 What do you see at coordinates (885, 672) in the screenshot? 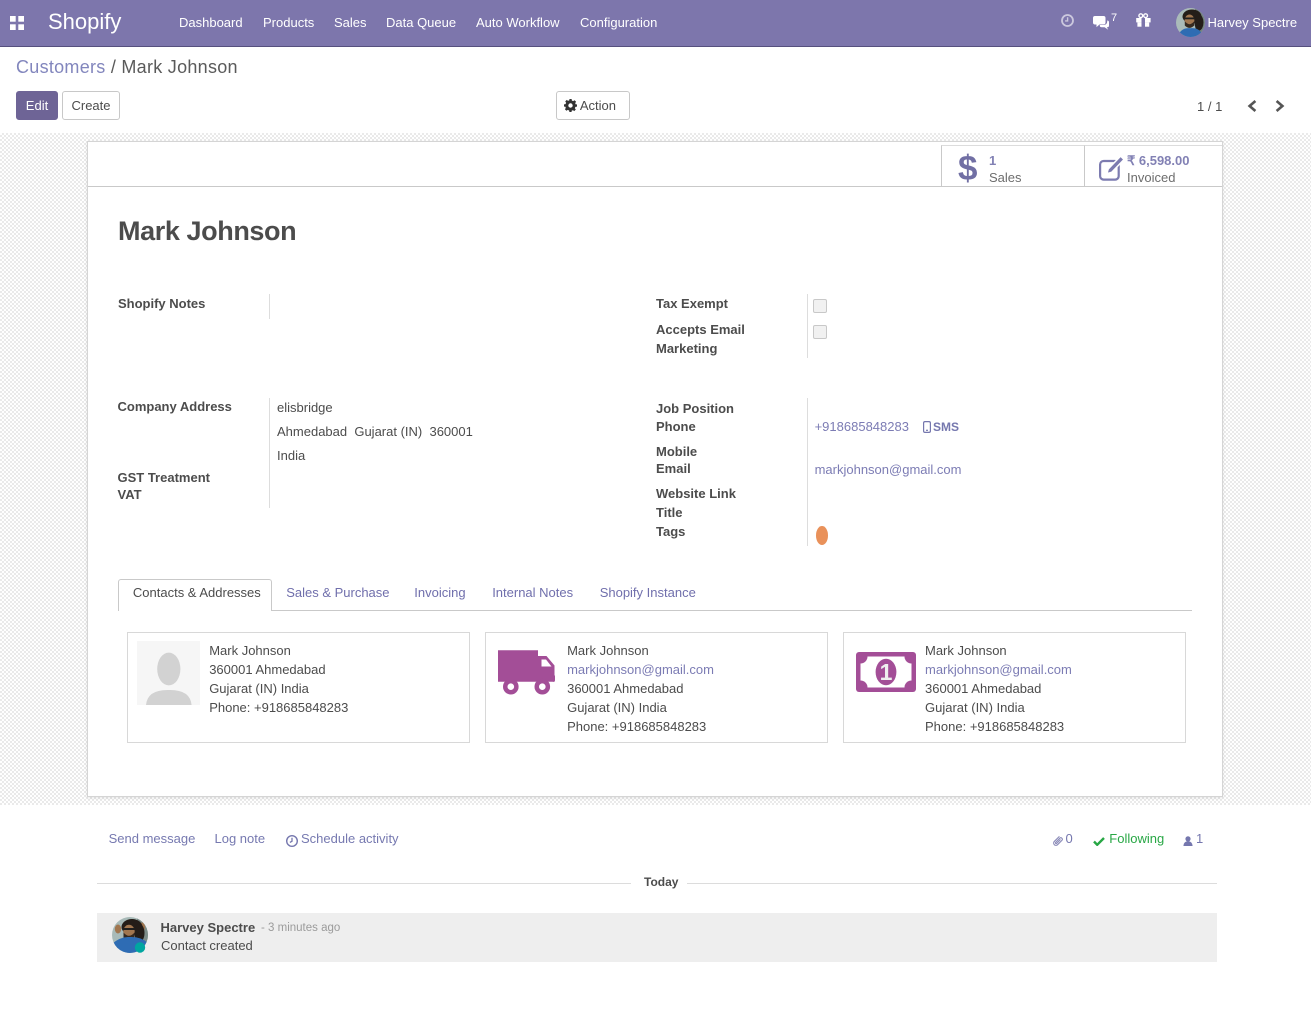
I see `svg-text: 1` at bounding box center [885, 672].